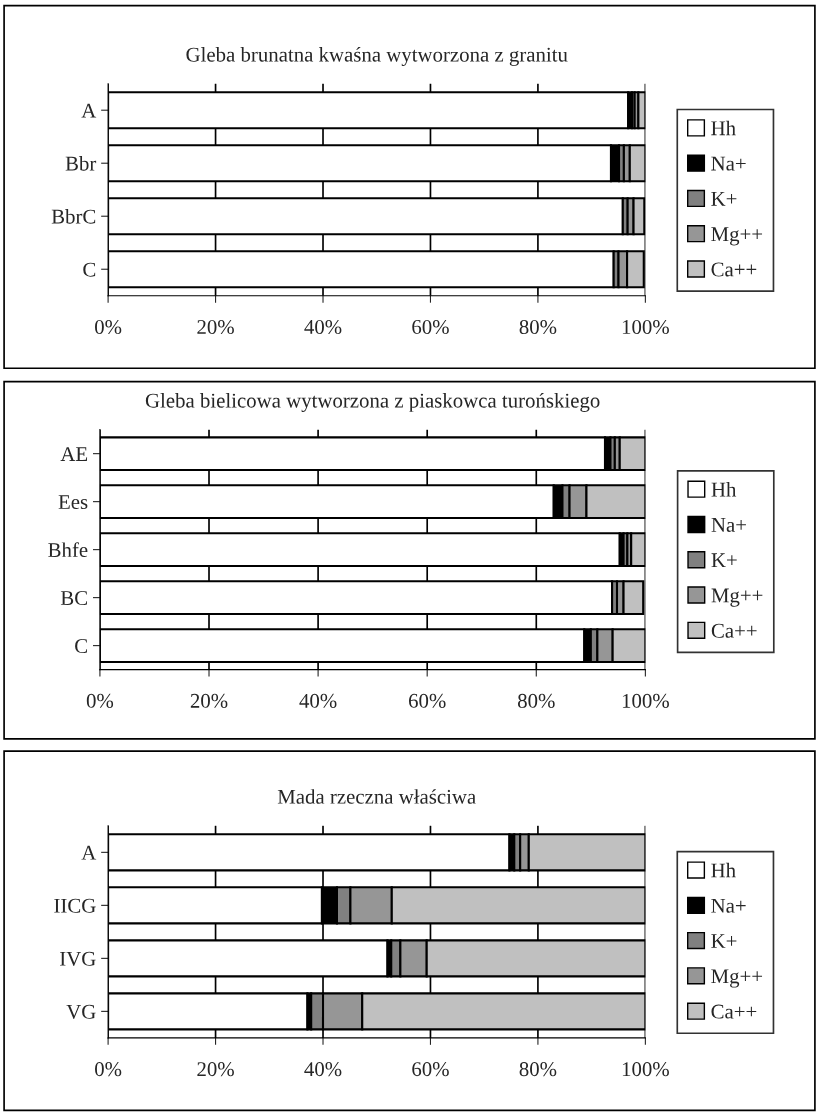  I want to click on y-tick-label: IVG, so click(78, 958).